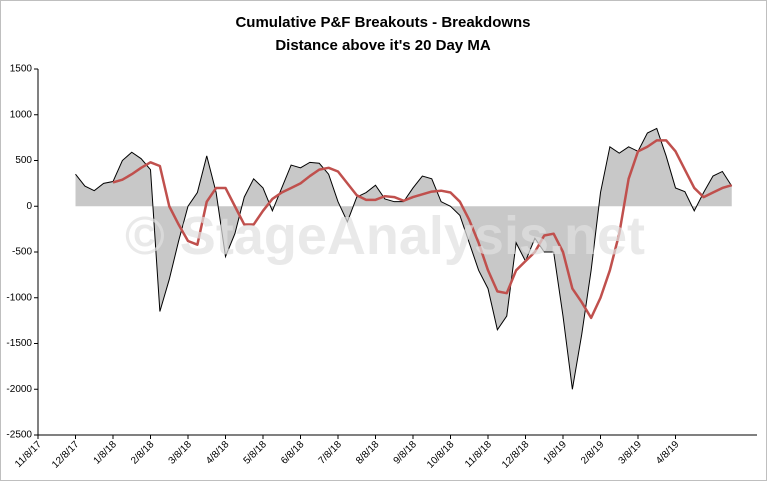 This screenshot has height=481, width=767. Describe the element at coordinates (22, 252) in the screenshot. I see `y-tick-label: -500` at that location.